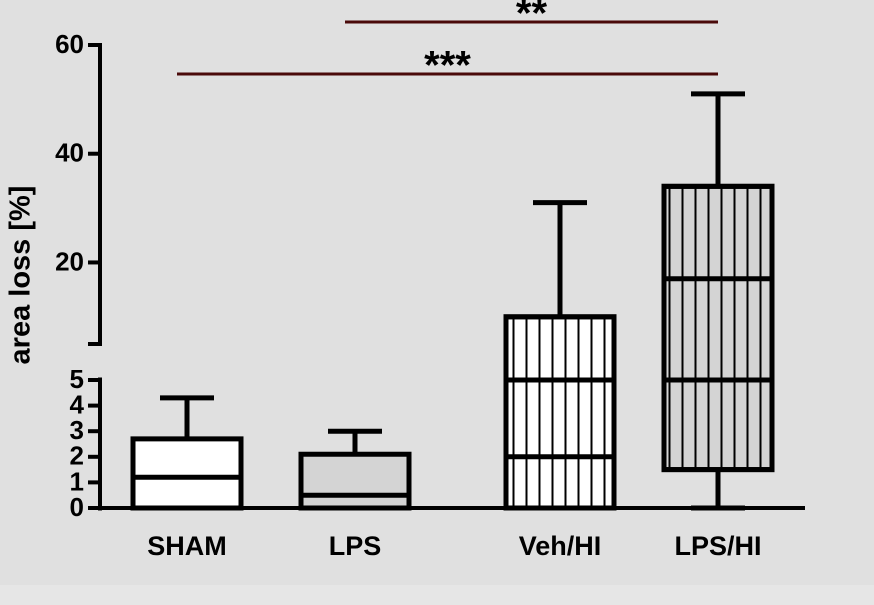 Image resolution: width=874 pixels, height=605 pixels. I want to click on y-tick-label: 1, so click(77, 481).